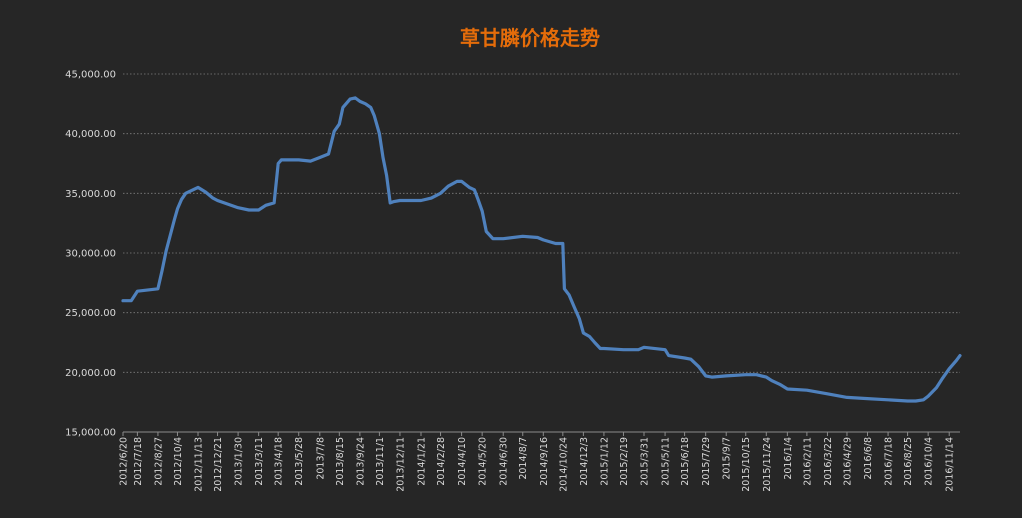  I want to click on x-tick-label: 2015/11/24, so click(767, 464).